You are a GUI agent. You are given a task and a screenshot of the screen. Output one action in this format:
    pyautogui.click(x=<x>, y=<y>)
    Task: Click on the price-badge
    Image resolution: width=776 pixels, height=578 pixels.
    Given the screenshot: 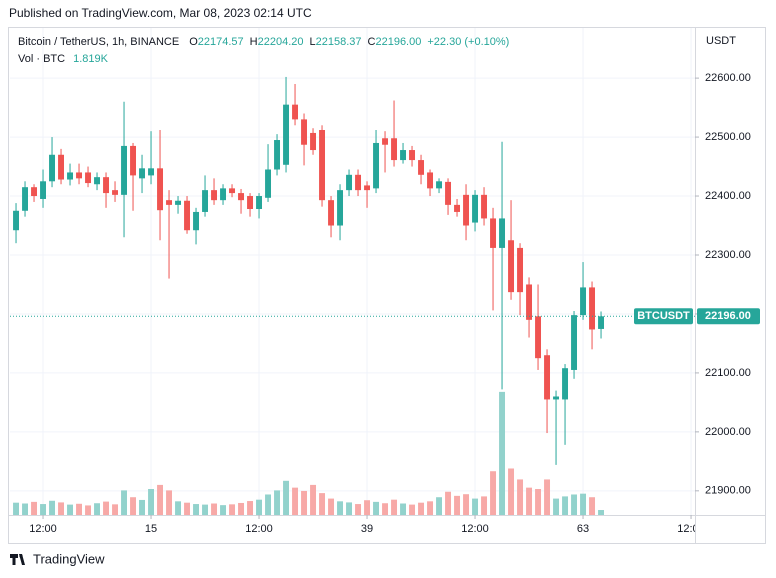 What is the action you would take?
    pyautogui.click(x=728, y=316)
    